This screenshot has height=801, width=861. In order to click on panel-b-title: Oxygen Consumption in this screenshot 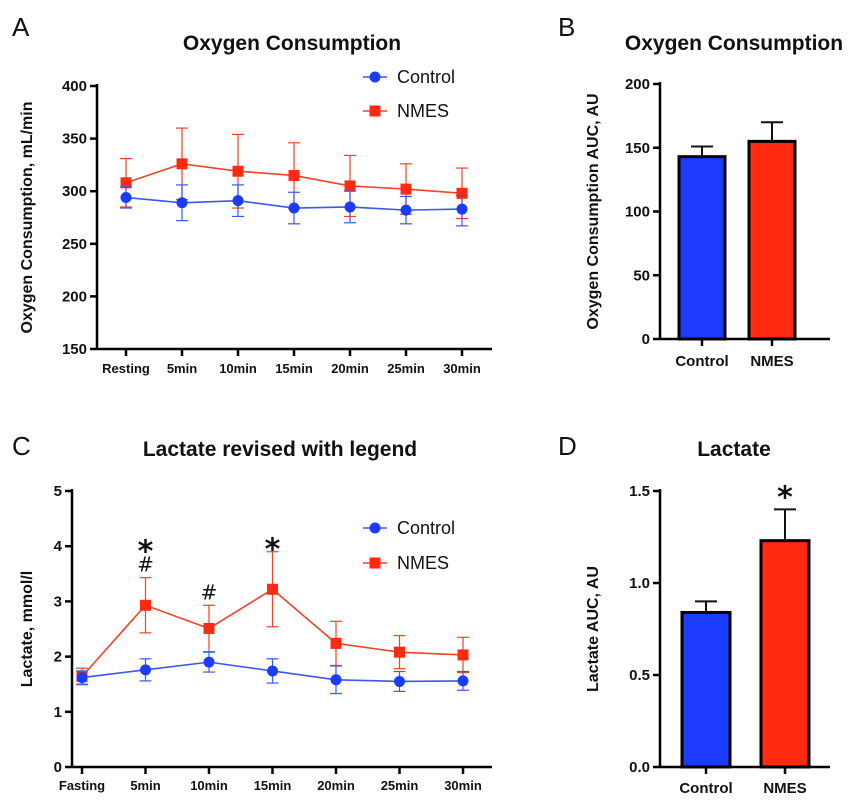, I will do `click(734, 43)`.